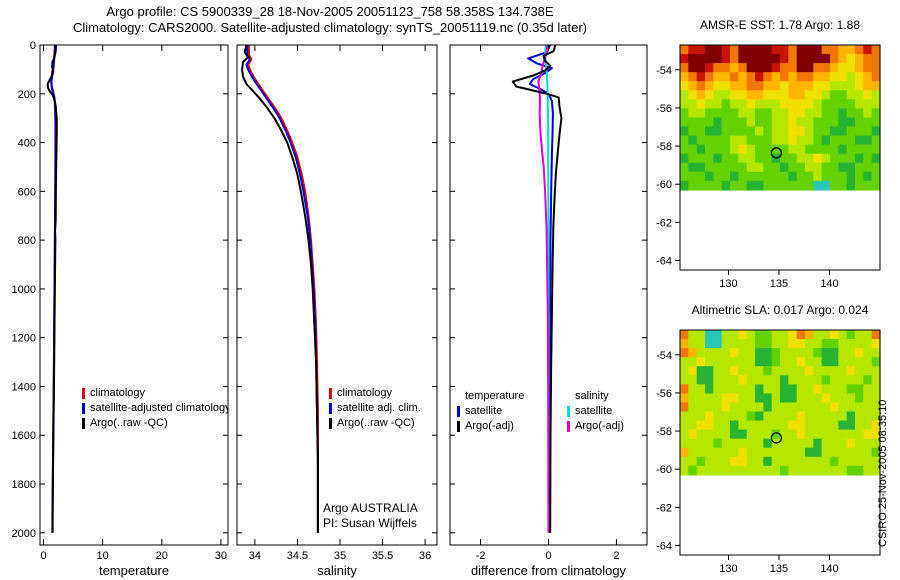 The height and width of the screenshot is (580, 900). Describe the element at coordinates (337, 570) in the screenshot. I see `salinity-axis-label: salinity` at that location.